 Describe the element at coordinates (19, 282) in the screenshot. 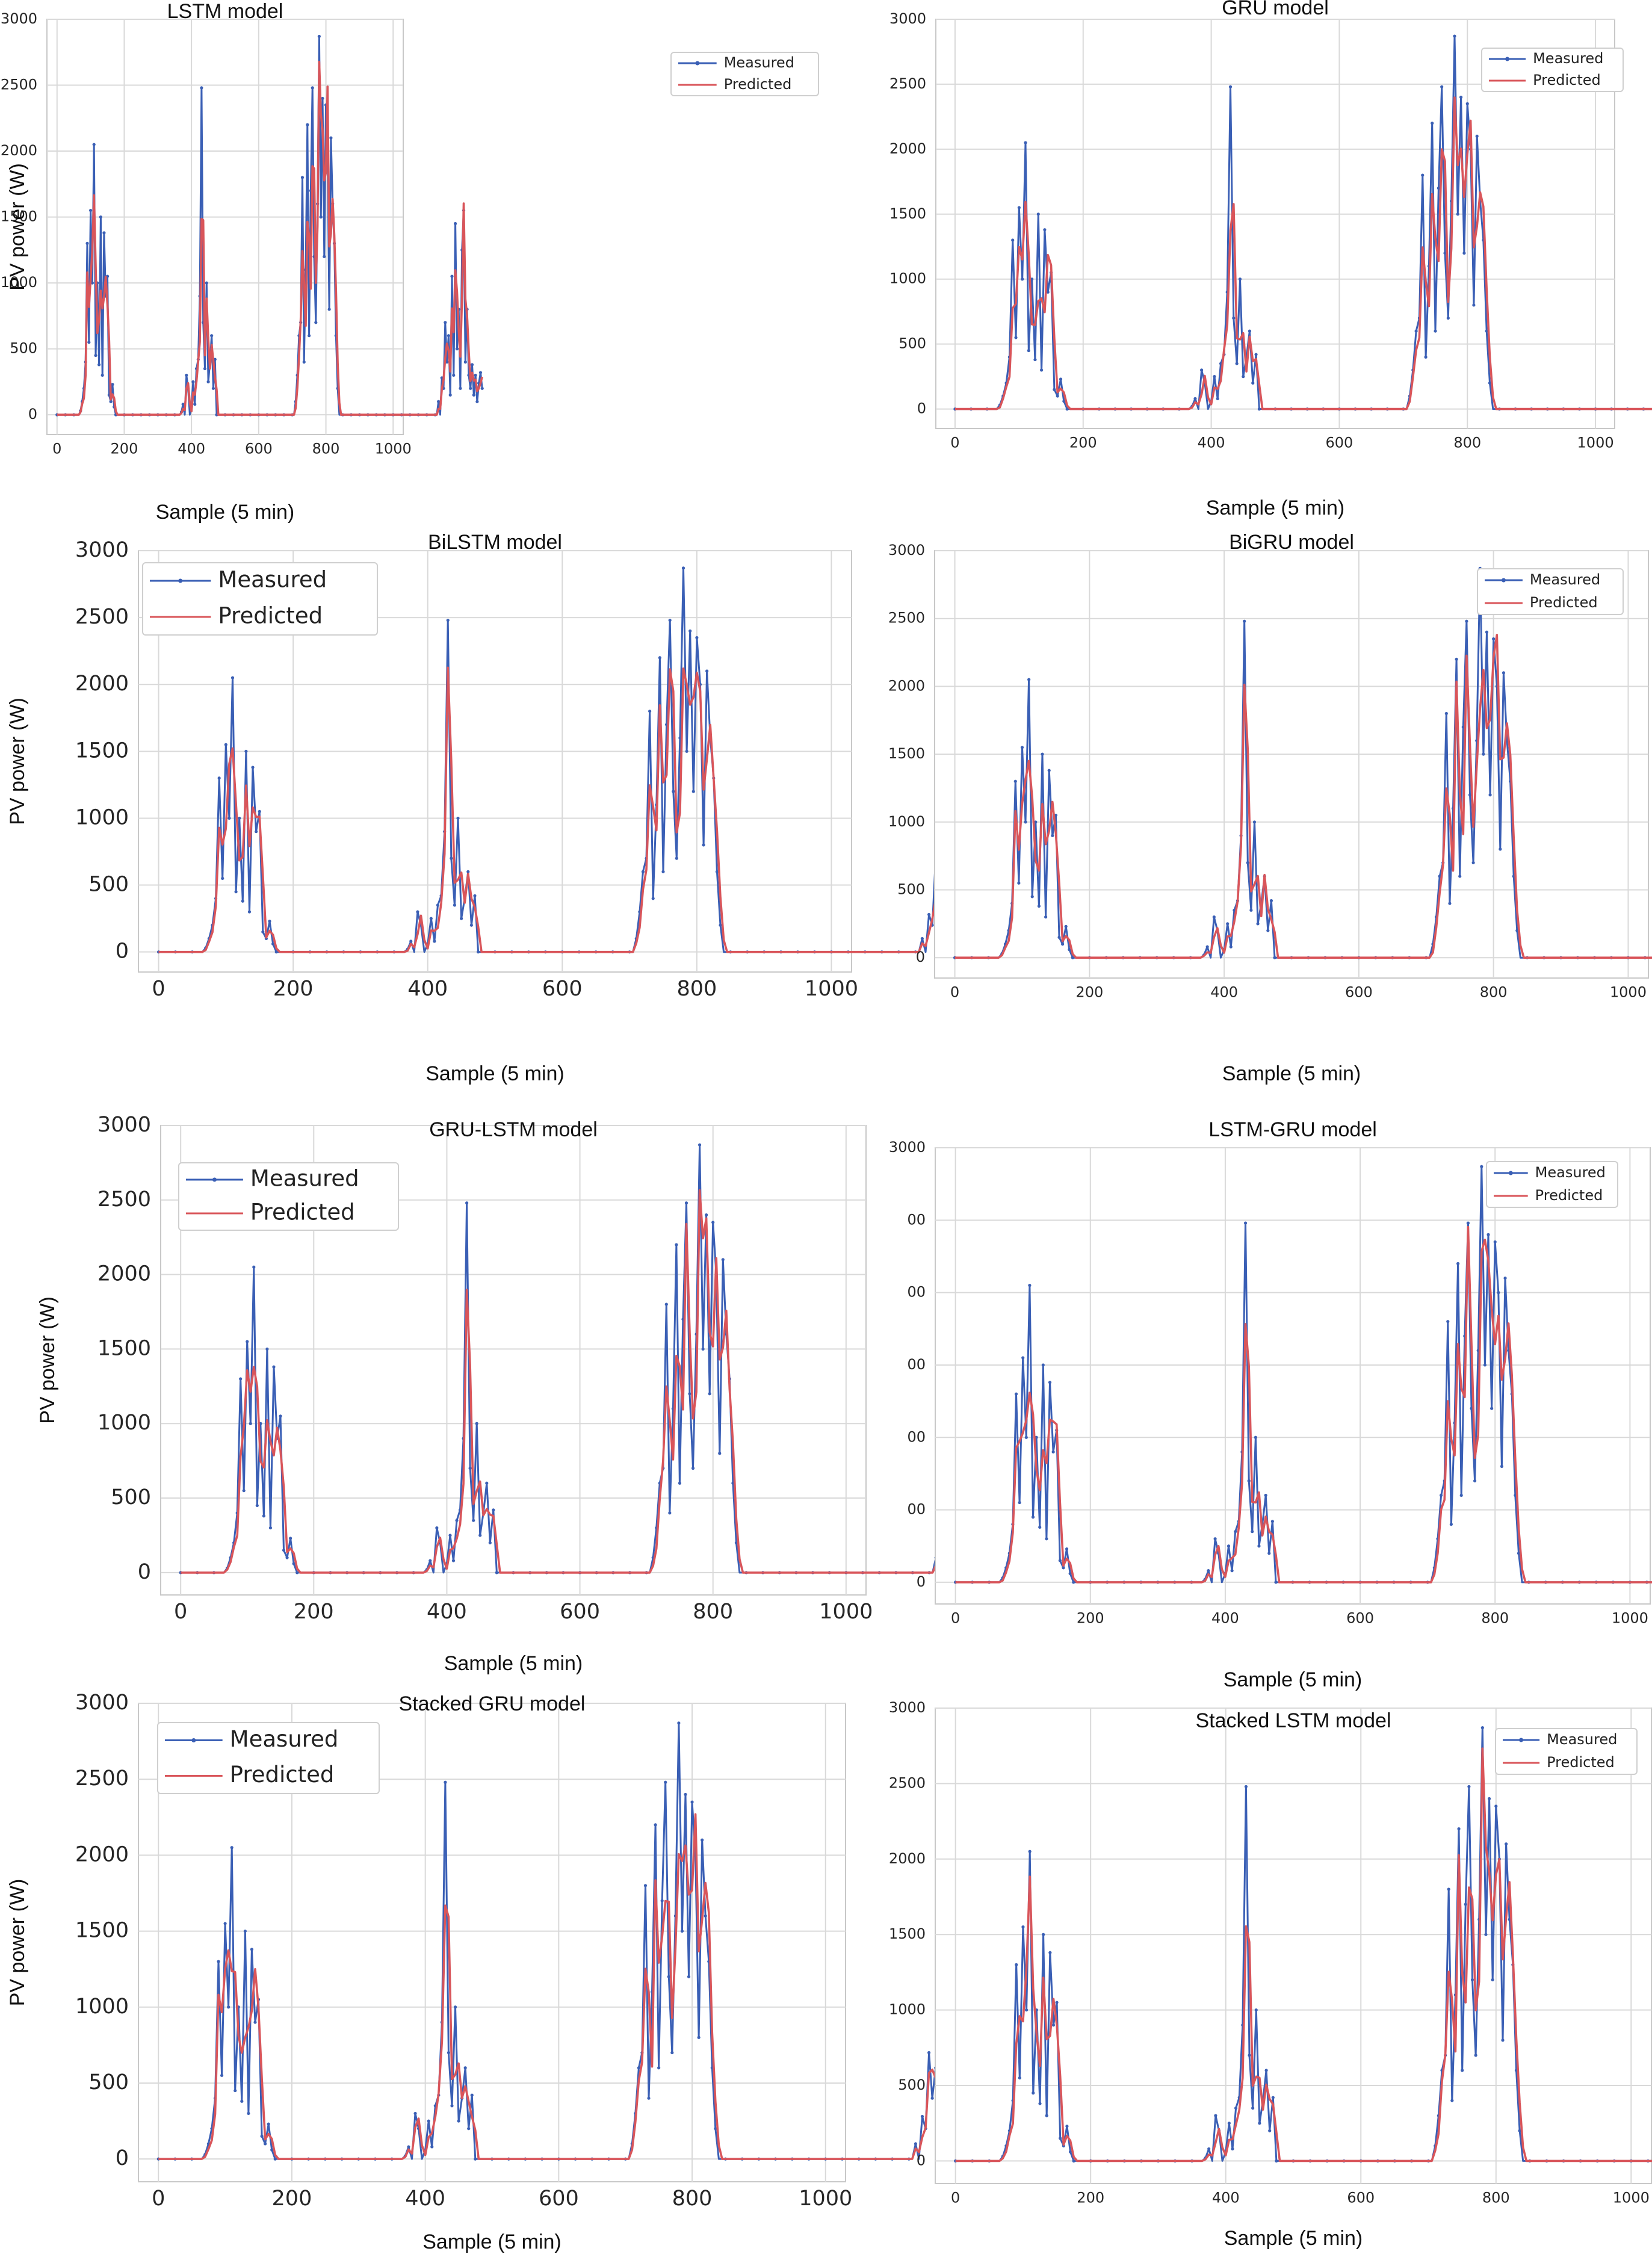

I see `y-tick-label: 1000` at that location.